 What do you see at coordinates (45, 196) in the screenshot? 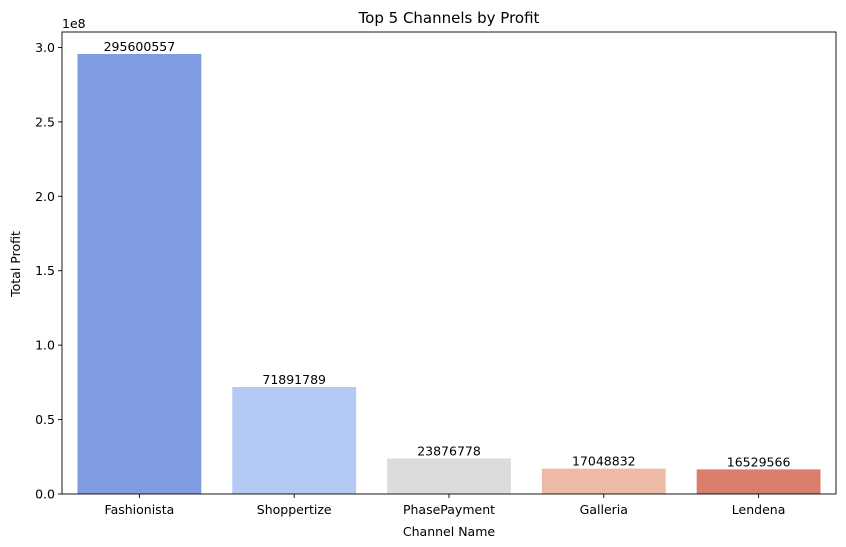
I see `y-tick-label: 2.0` at bounding box center [45, 196].